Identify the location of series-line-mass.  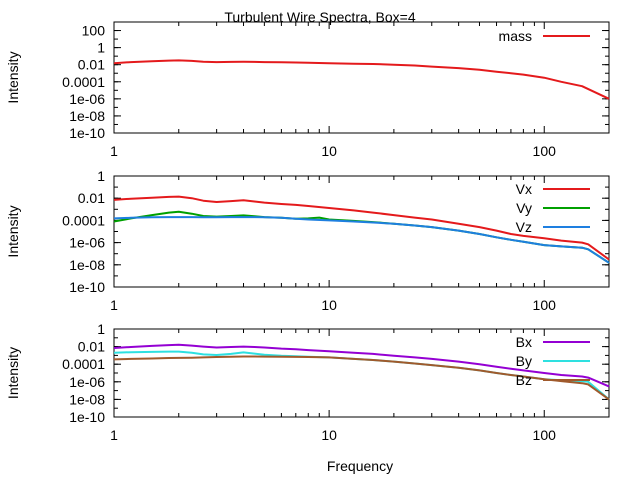
(361, 79).